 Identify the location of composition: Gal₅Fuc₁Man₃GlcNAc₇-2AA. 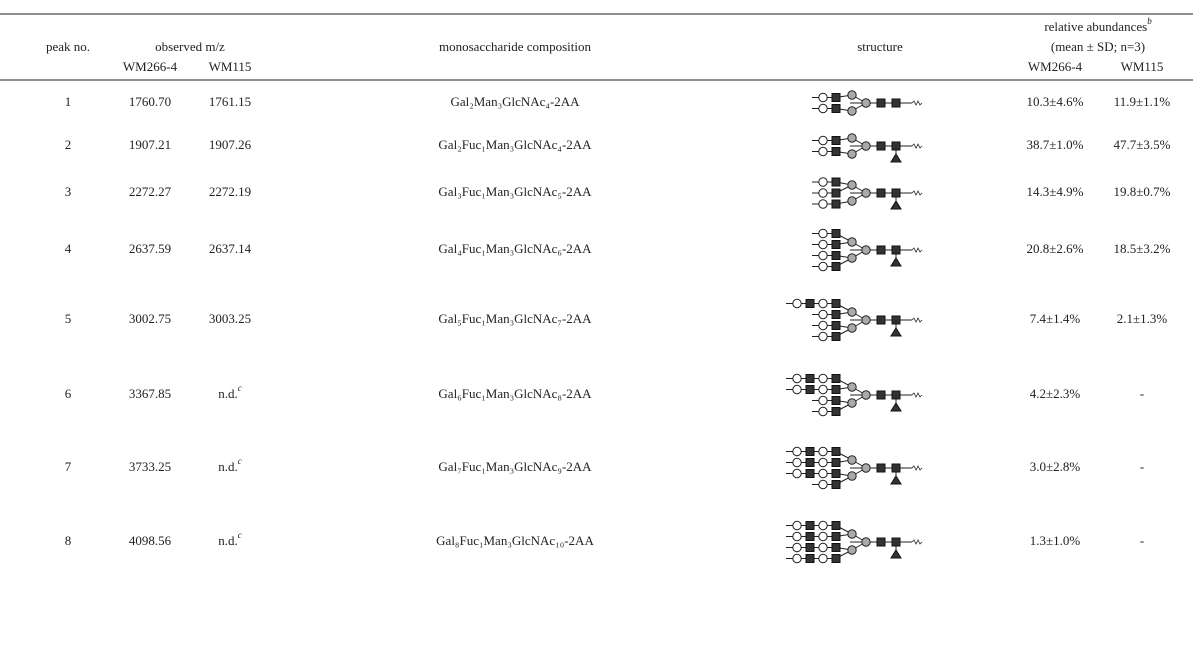
(515, 318).